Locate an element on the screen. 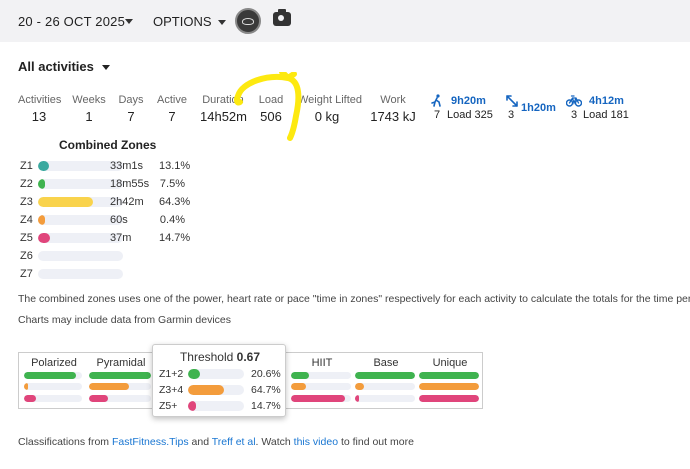 Image resolution: width=690 pixels, height=469 pixels. treff-link: Treff et al is located at coordinates (233, 442).